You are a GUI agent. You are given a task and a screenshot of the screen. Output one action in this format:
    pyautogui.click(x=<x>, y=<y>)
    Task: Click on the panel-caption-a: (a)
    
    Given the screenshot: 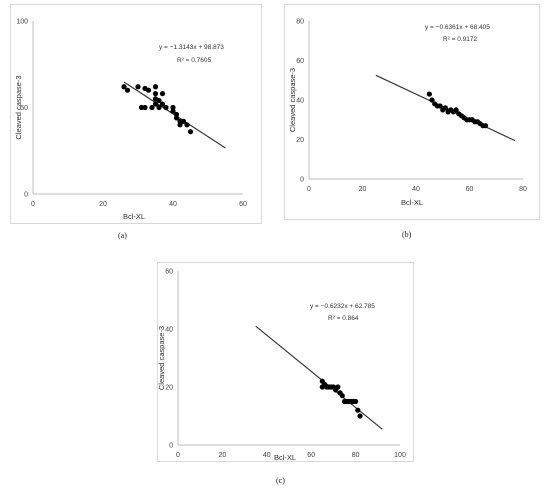 What is the action you would take?
    pyautogui.click(x=122, y=235)
    